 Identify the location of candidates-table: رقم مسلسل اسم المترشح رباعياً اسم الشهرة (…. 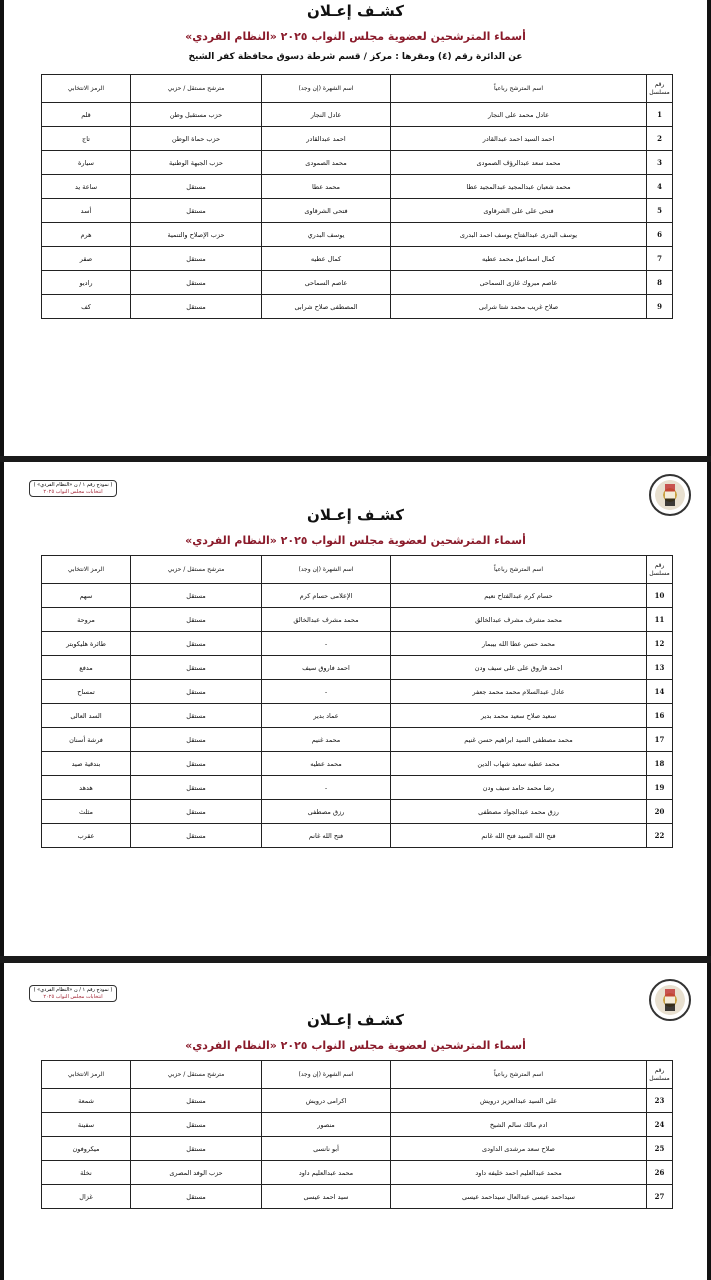
(357, 1134).